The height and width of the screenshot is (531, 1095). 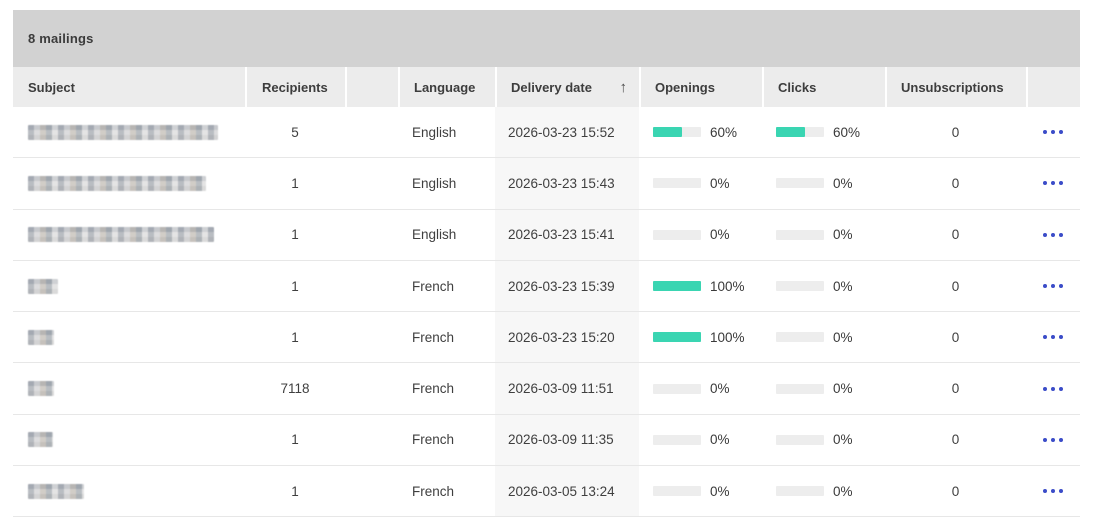 I want to click on clicks-percentage: 60%, so click(x=847, y=132).